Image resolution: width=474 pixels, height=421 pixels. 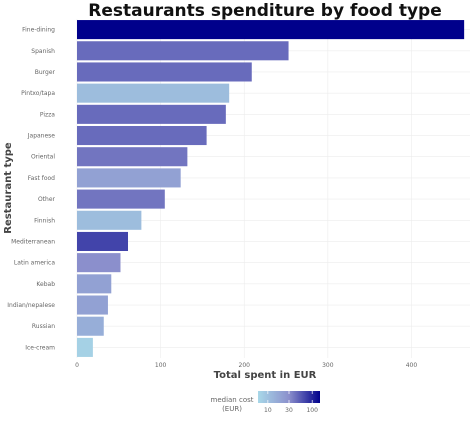 I want to click on category-label: Fine-dining, so click(x=38, y=30).